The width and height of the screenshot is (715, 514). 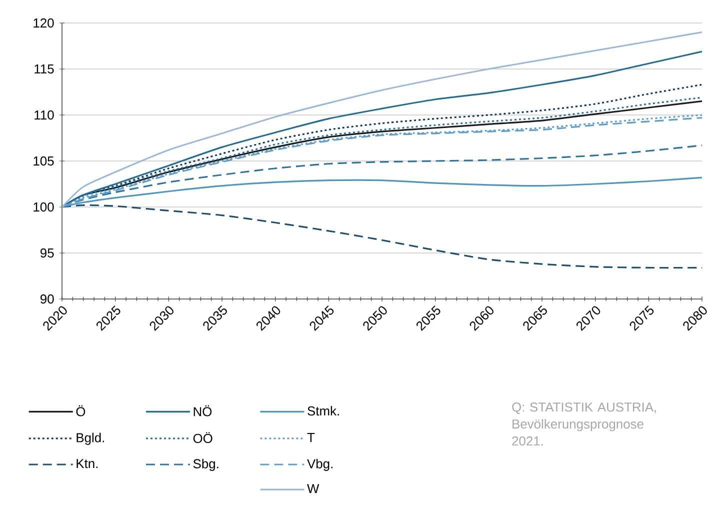 I want to click on legend-label: Ö, so click(x=81, y=410).